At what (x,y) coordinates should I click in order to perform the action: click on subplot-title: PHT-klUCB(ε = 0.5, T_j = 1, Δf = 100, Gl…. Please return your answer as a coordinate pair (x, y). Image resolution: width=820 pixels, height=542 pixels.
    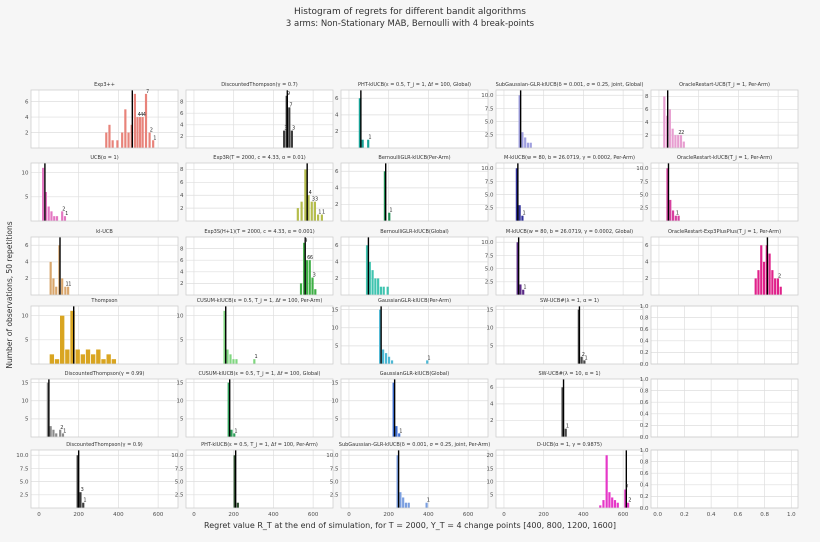
    Looking at the image, I should click on (414, 85).